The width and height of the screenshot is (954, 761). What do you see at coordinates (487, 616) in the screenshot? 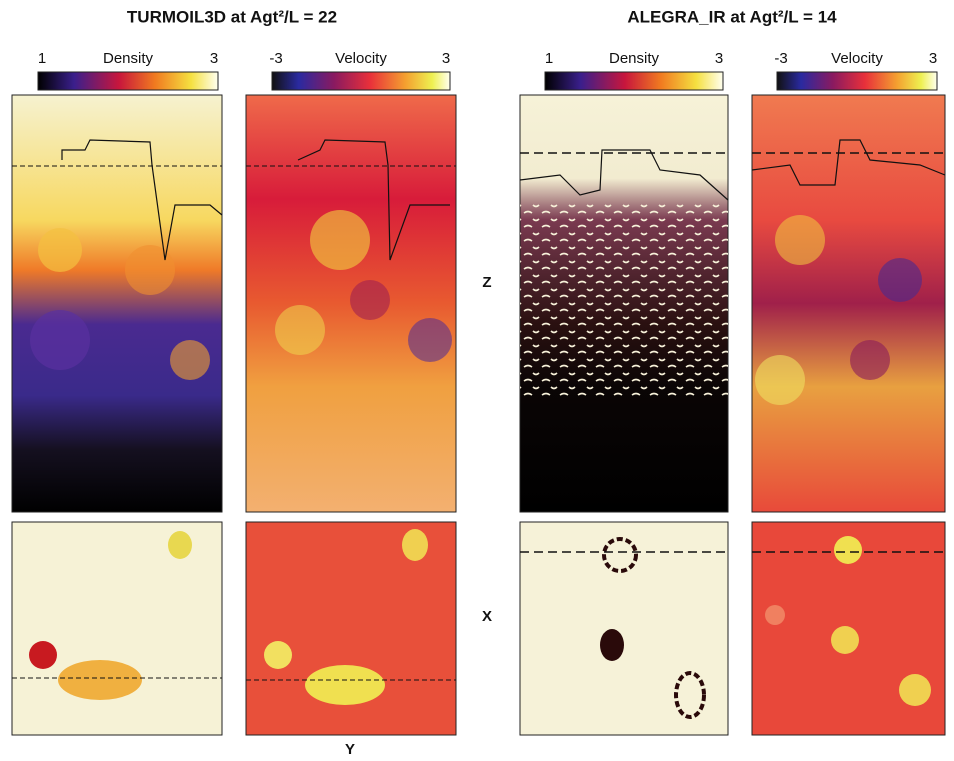
I see `axis-label: X` at bounding box center [487, 616].